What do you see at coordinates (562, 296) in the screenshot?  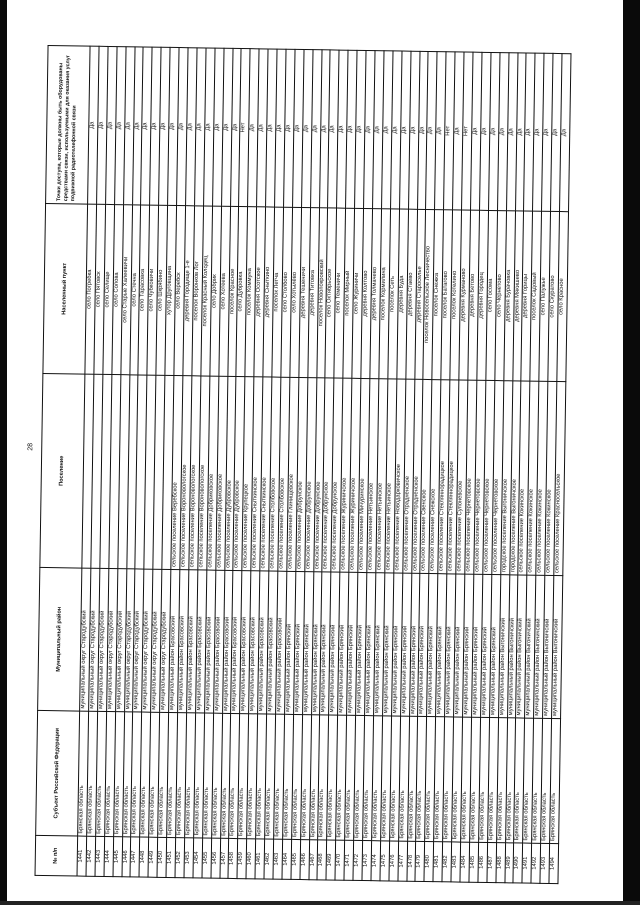 I see `locality-cell: село Красное` at bounding box center [562, 296].